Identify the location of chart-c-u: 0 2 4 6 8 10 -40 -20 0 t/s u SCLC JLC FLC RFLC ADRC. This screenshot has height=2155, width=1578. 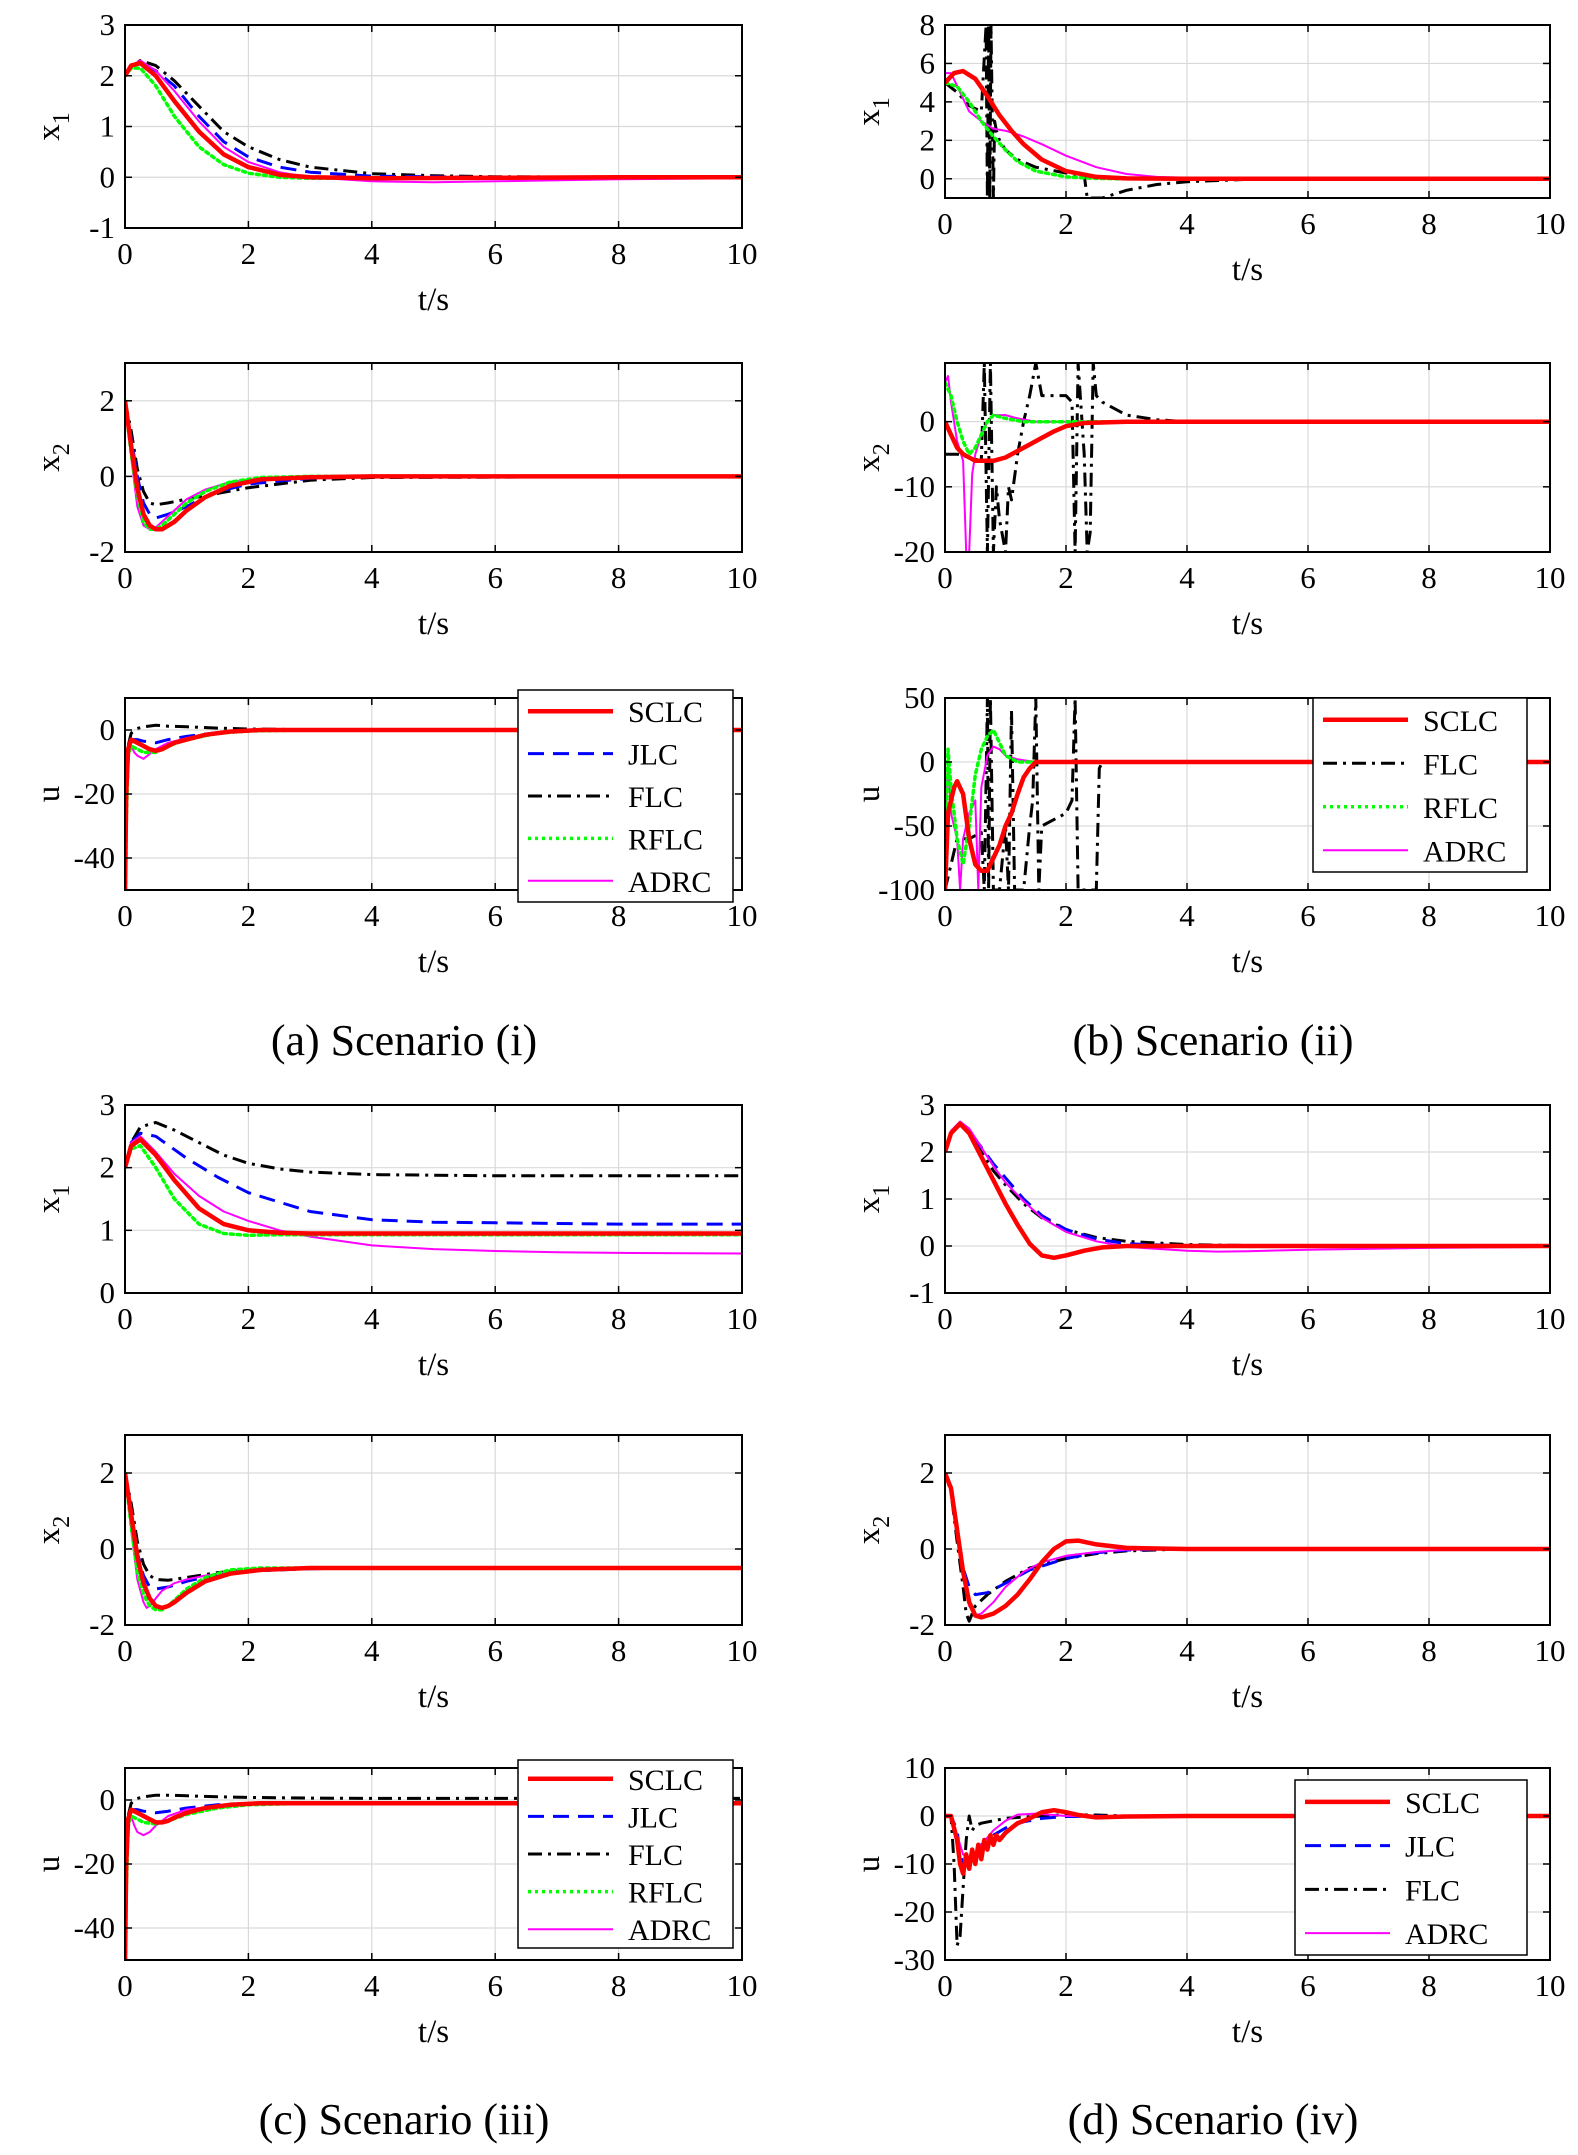
(394, 1904).